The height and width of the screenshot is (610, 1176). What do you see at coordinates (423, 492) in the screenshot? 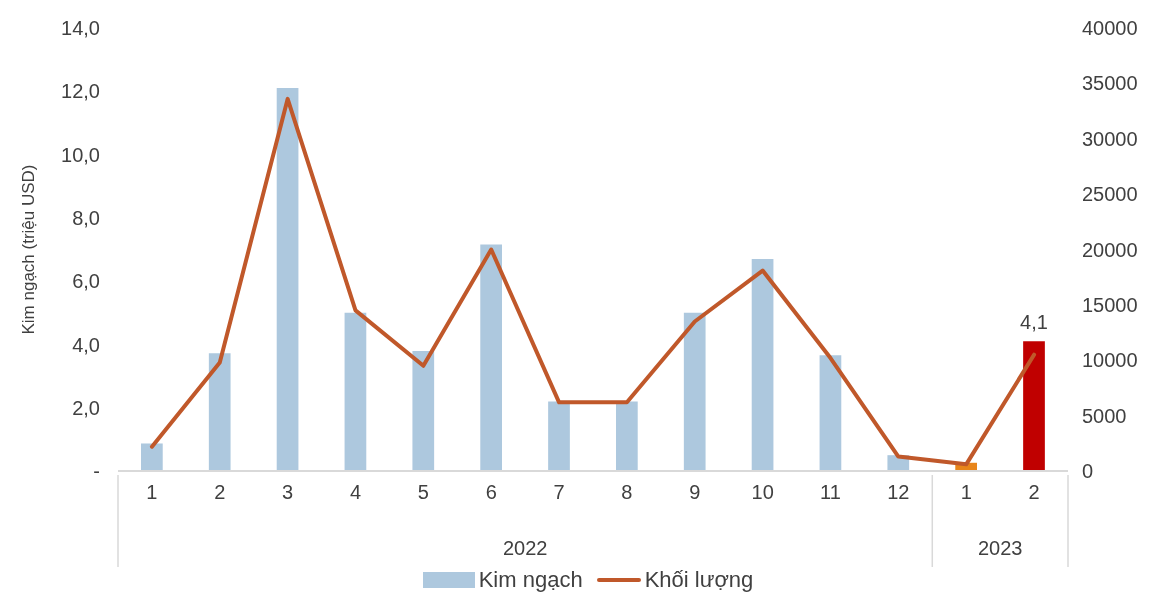
I see `x-tick-label: 5` at bounding box center [423, 492].